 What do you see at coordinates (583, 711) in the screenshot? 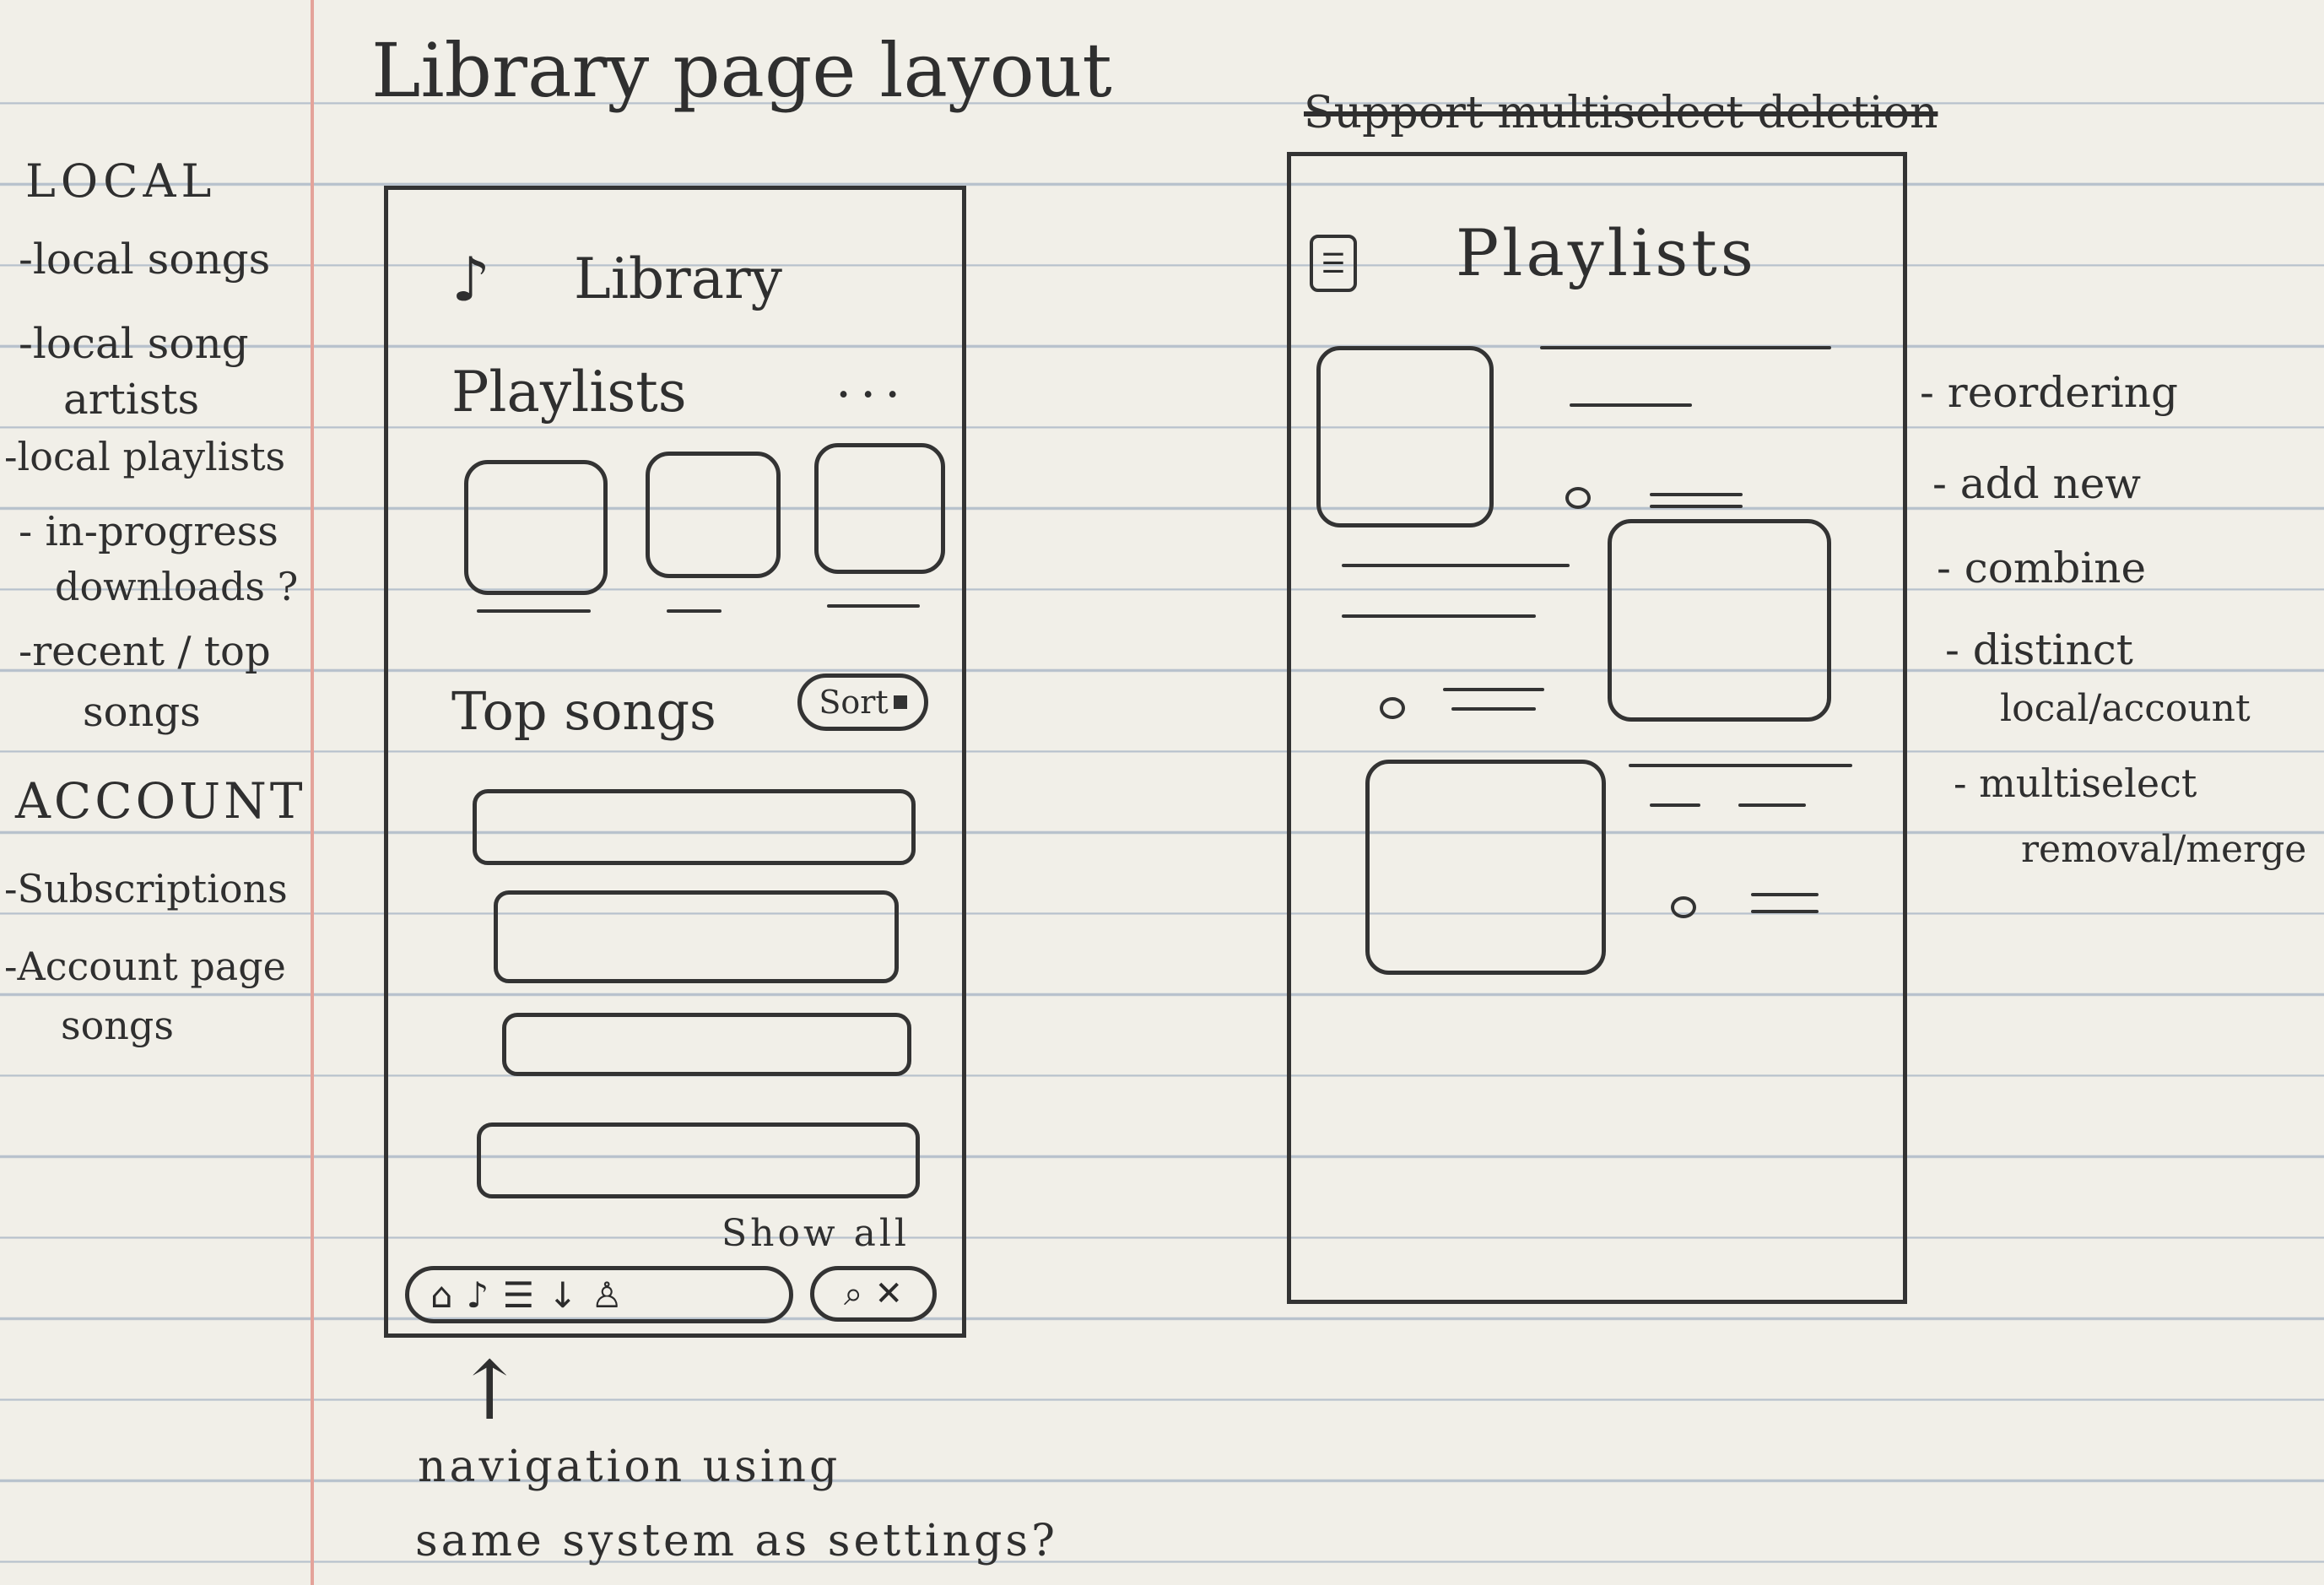
I see `top-songs-label: Top songs` at bounding box center [583, 711].